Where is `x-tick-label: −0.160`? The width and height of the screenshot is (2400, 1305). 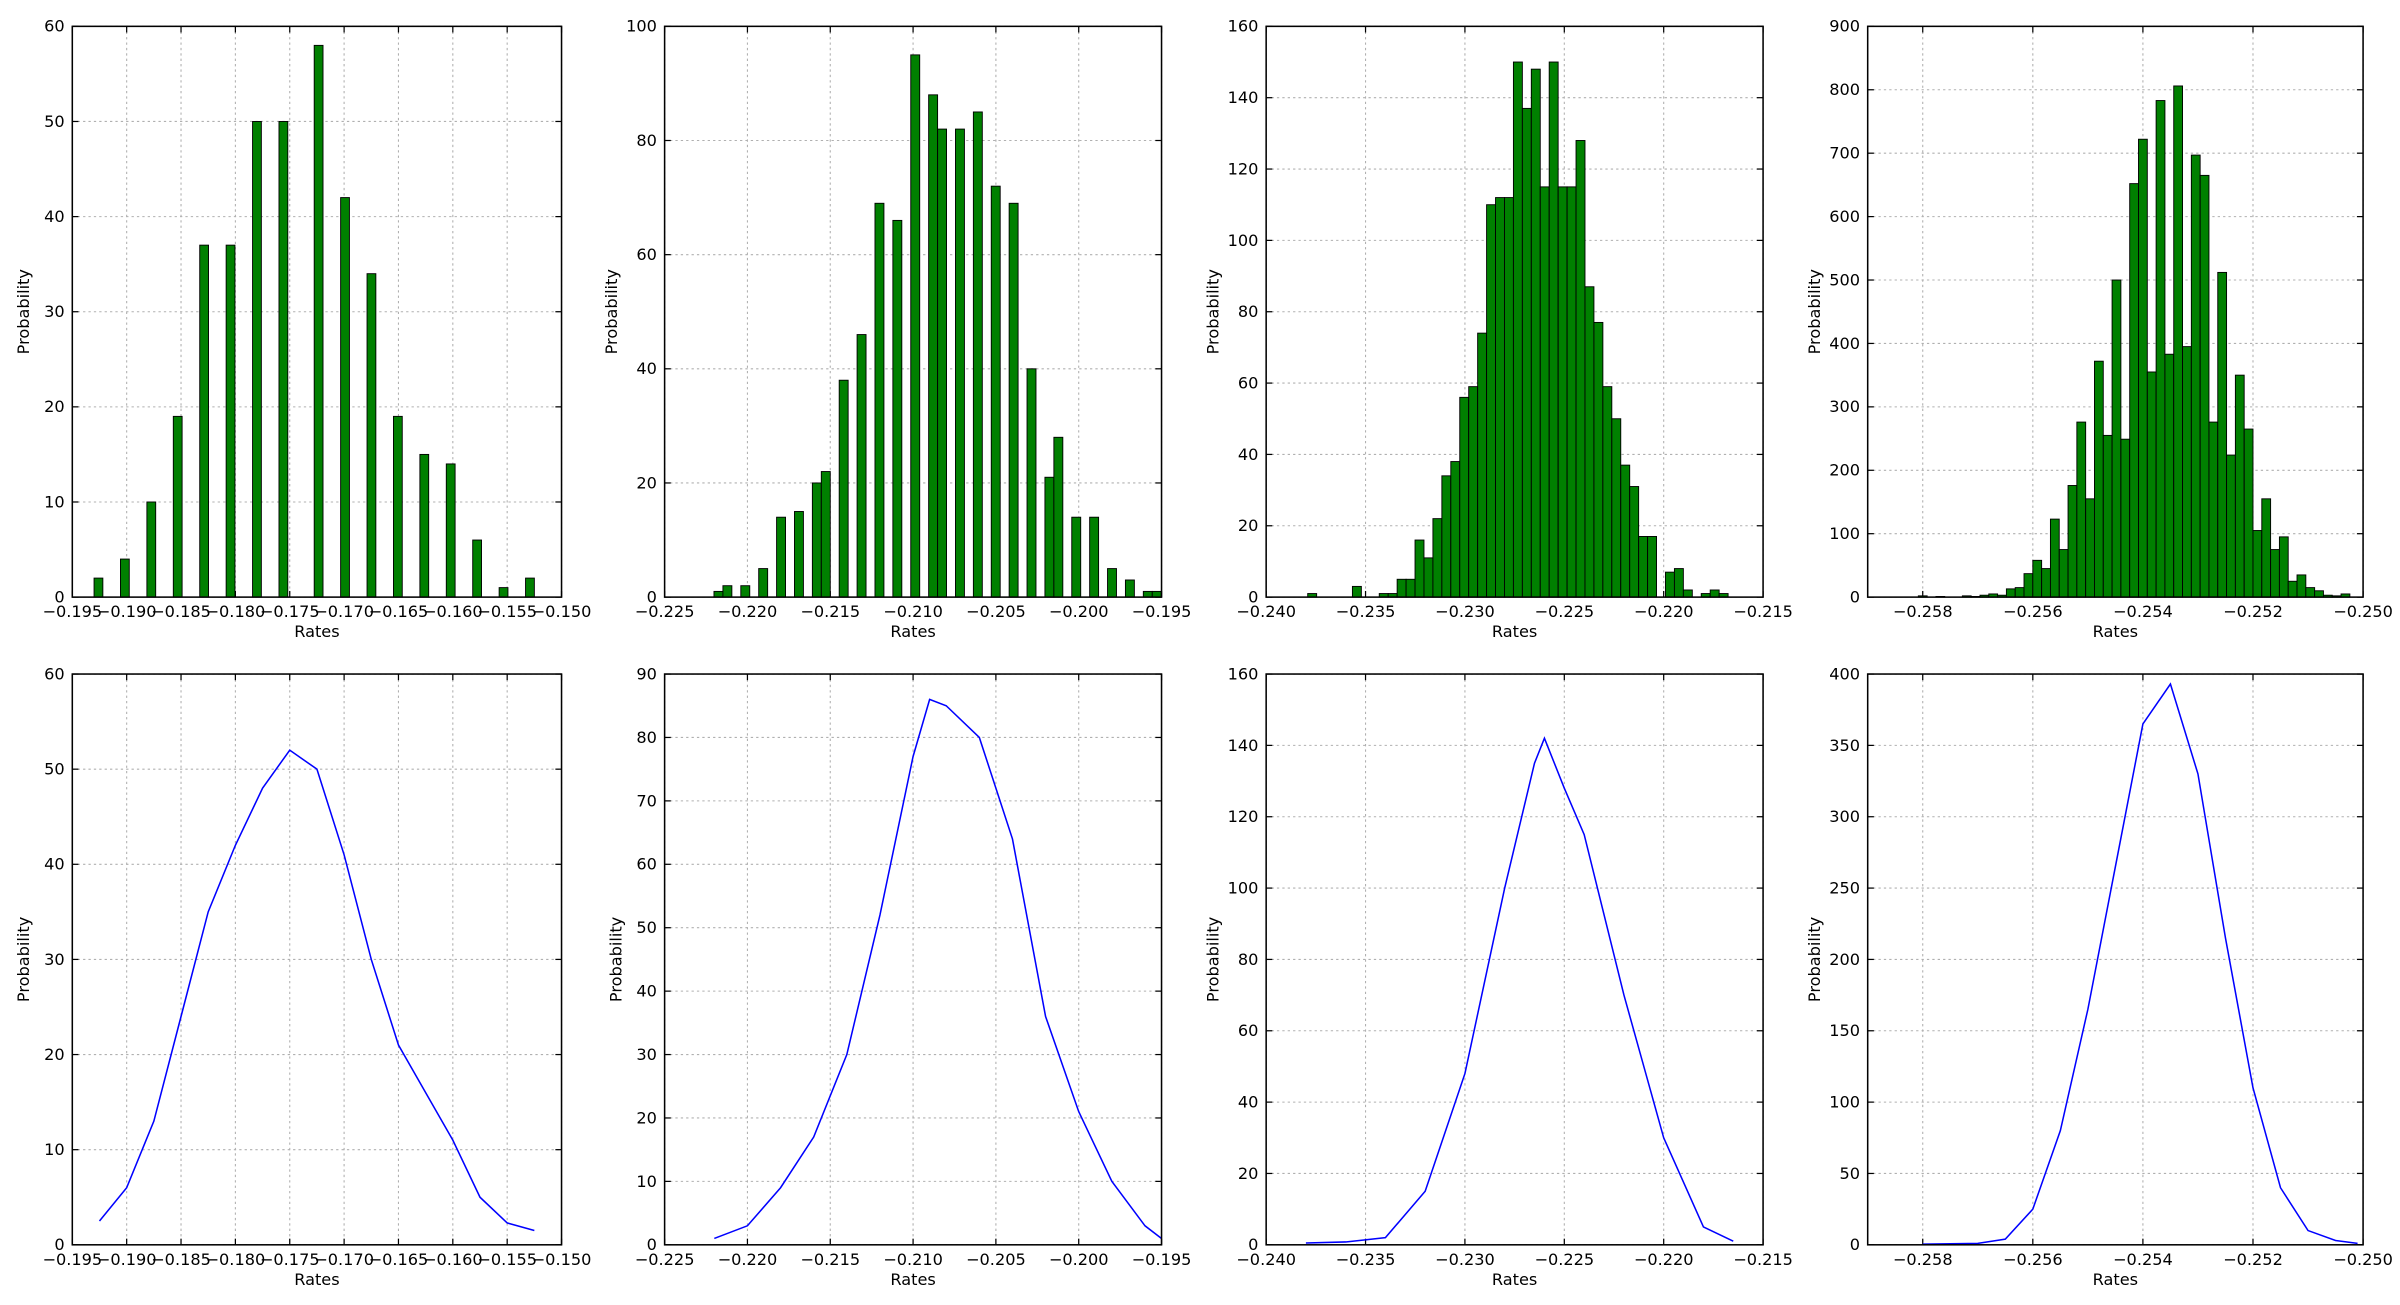 x-tick-label: −0.160 is located at coordinates (453, 1259).